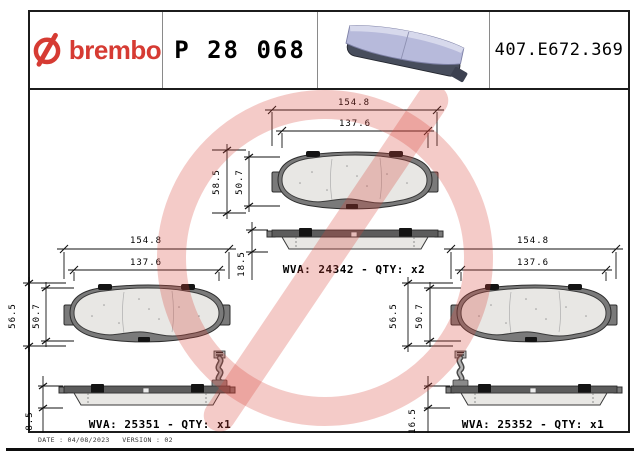  I want to click on dim-thickness: 16.5, so click(429, 405).